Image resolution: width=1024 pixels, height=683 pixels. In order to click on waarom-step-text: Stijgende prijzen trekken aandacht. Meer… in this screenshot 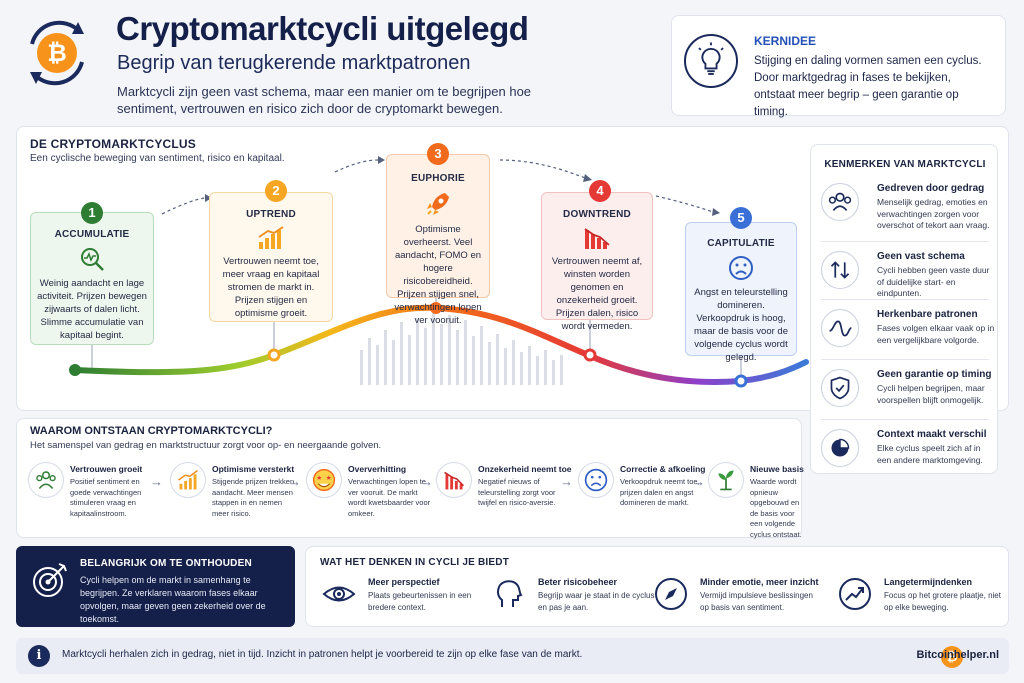, I will do `click(253, 497)`.